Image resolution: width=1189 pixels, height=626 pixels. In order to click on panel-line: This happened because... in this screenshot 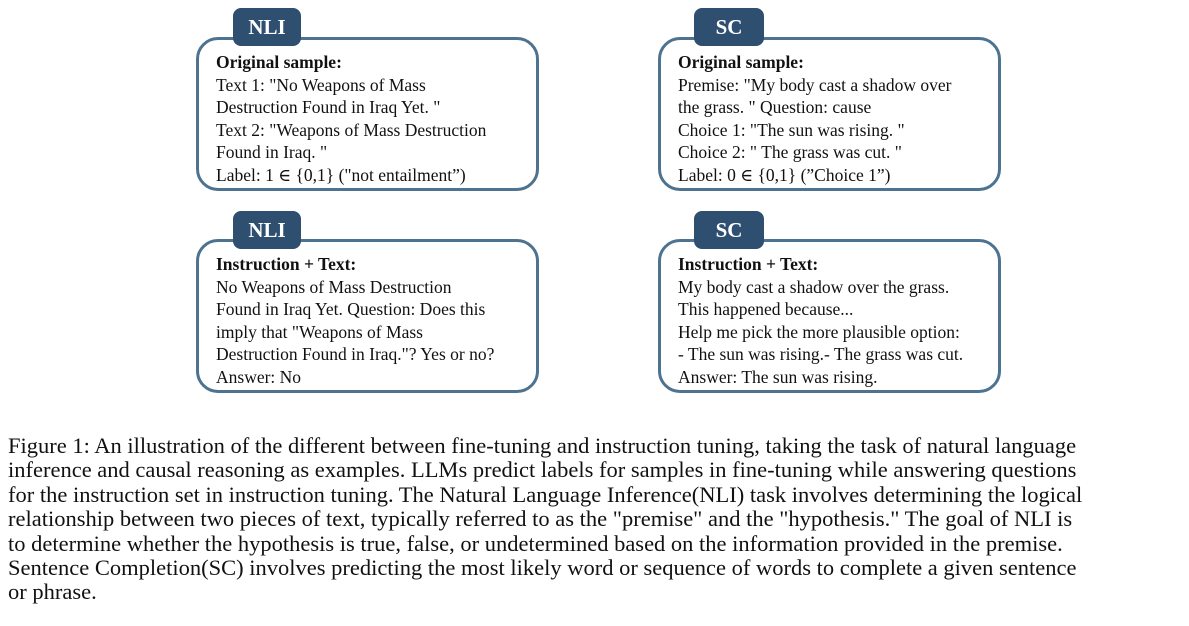, I will do `click(766, 309)`.